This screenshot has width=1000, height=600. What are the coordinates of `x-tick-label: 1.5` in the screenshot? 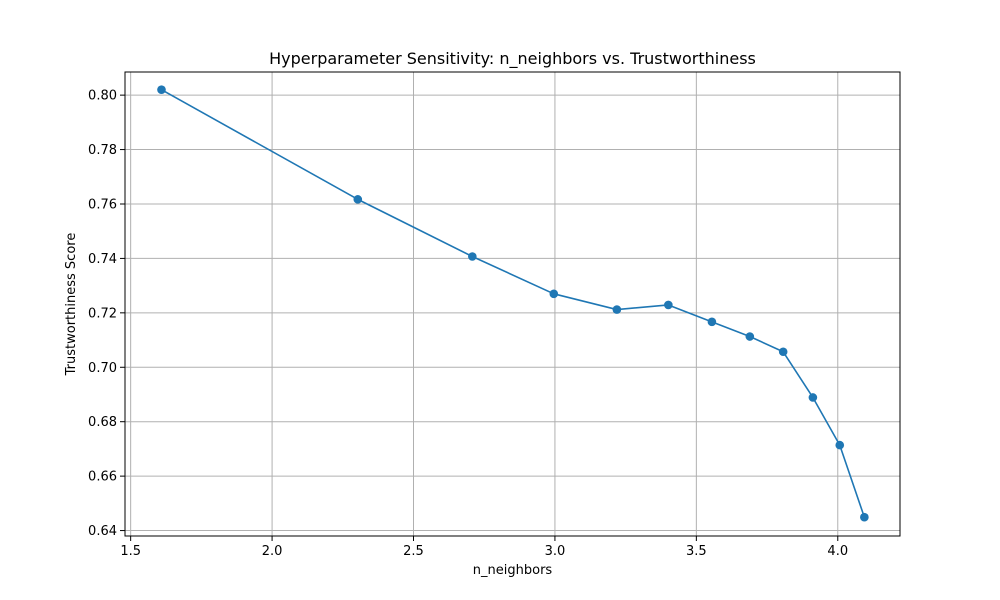 It's located at (130, 551).